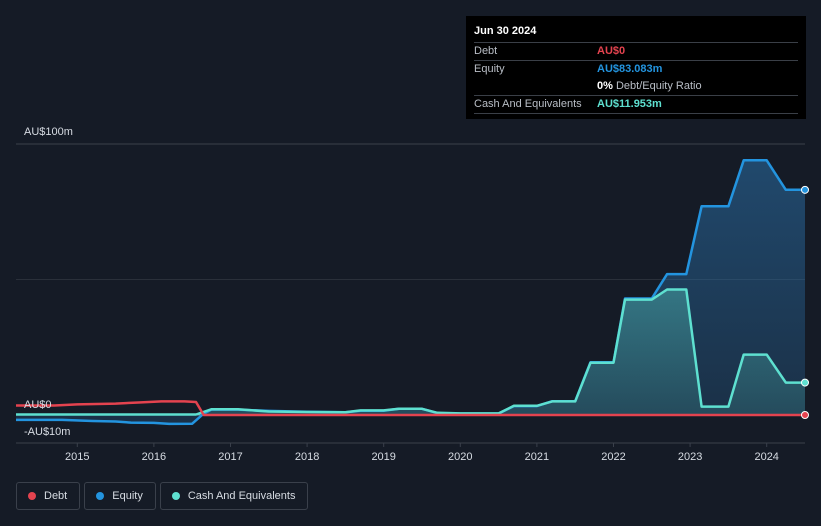 This screenshot has height=526, width=821. What do you see at coordinates (805, 302) in the screenshot?
I see `series-end-markers` at bounding box center [805, 302].